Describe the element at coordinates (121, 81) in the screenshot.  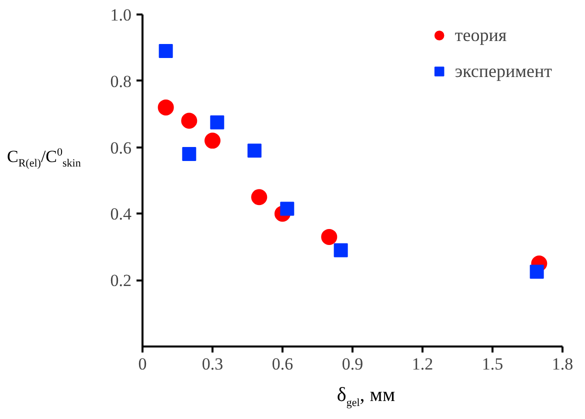
I see `y-tick-label: 0.8` at that location.